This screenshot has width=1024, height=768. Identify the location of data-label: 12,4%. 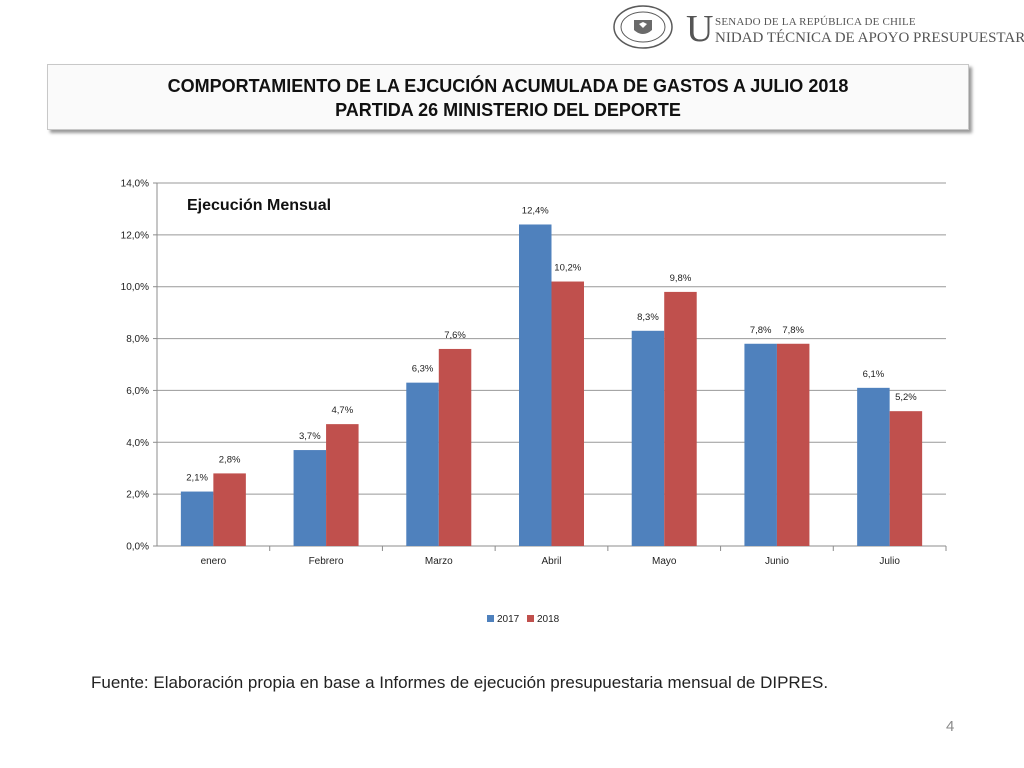
(535, 210).